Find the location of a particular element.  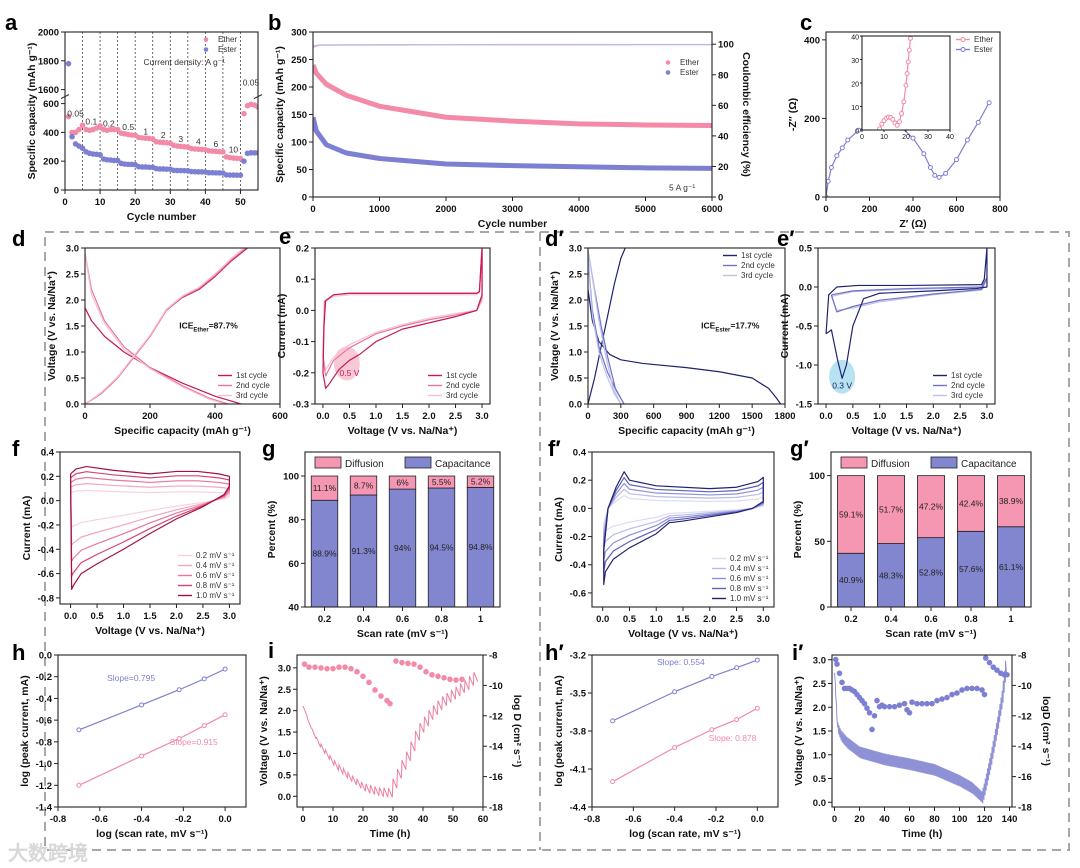

ice-value: =87.7% is located at coordinates (224, 326).